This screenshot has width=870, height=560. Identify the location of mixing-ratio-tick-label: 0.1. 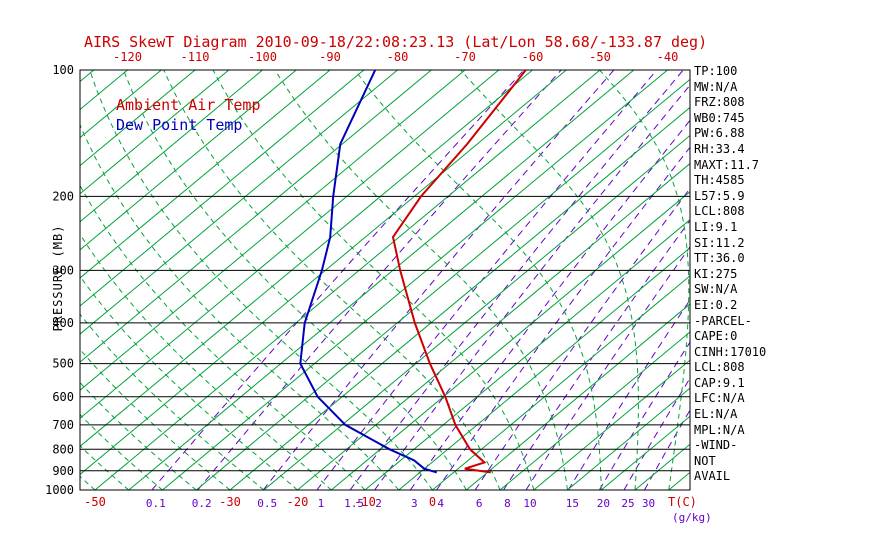
(156, 503).